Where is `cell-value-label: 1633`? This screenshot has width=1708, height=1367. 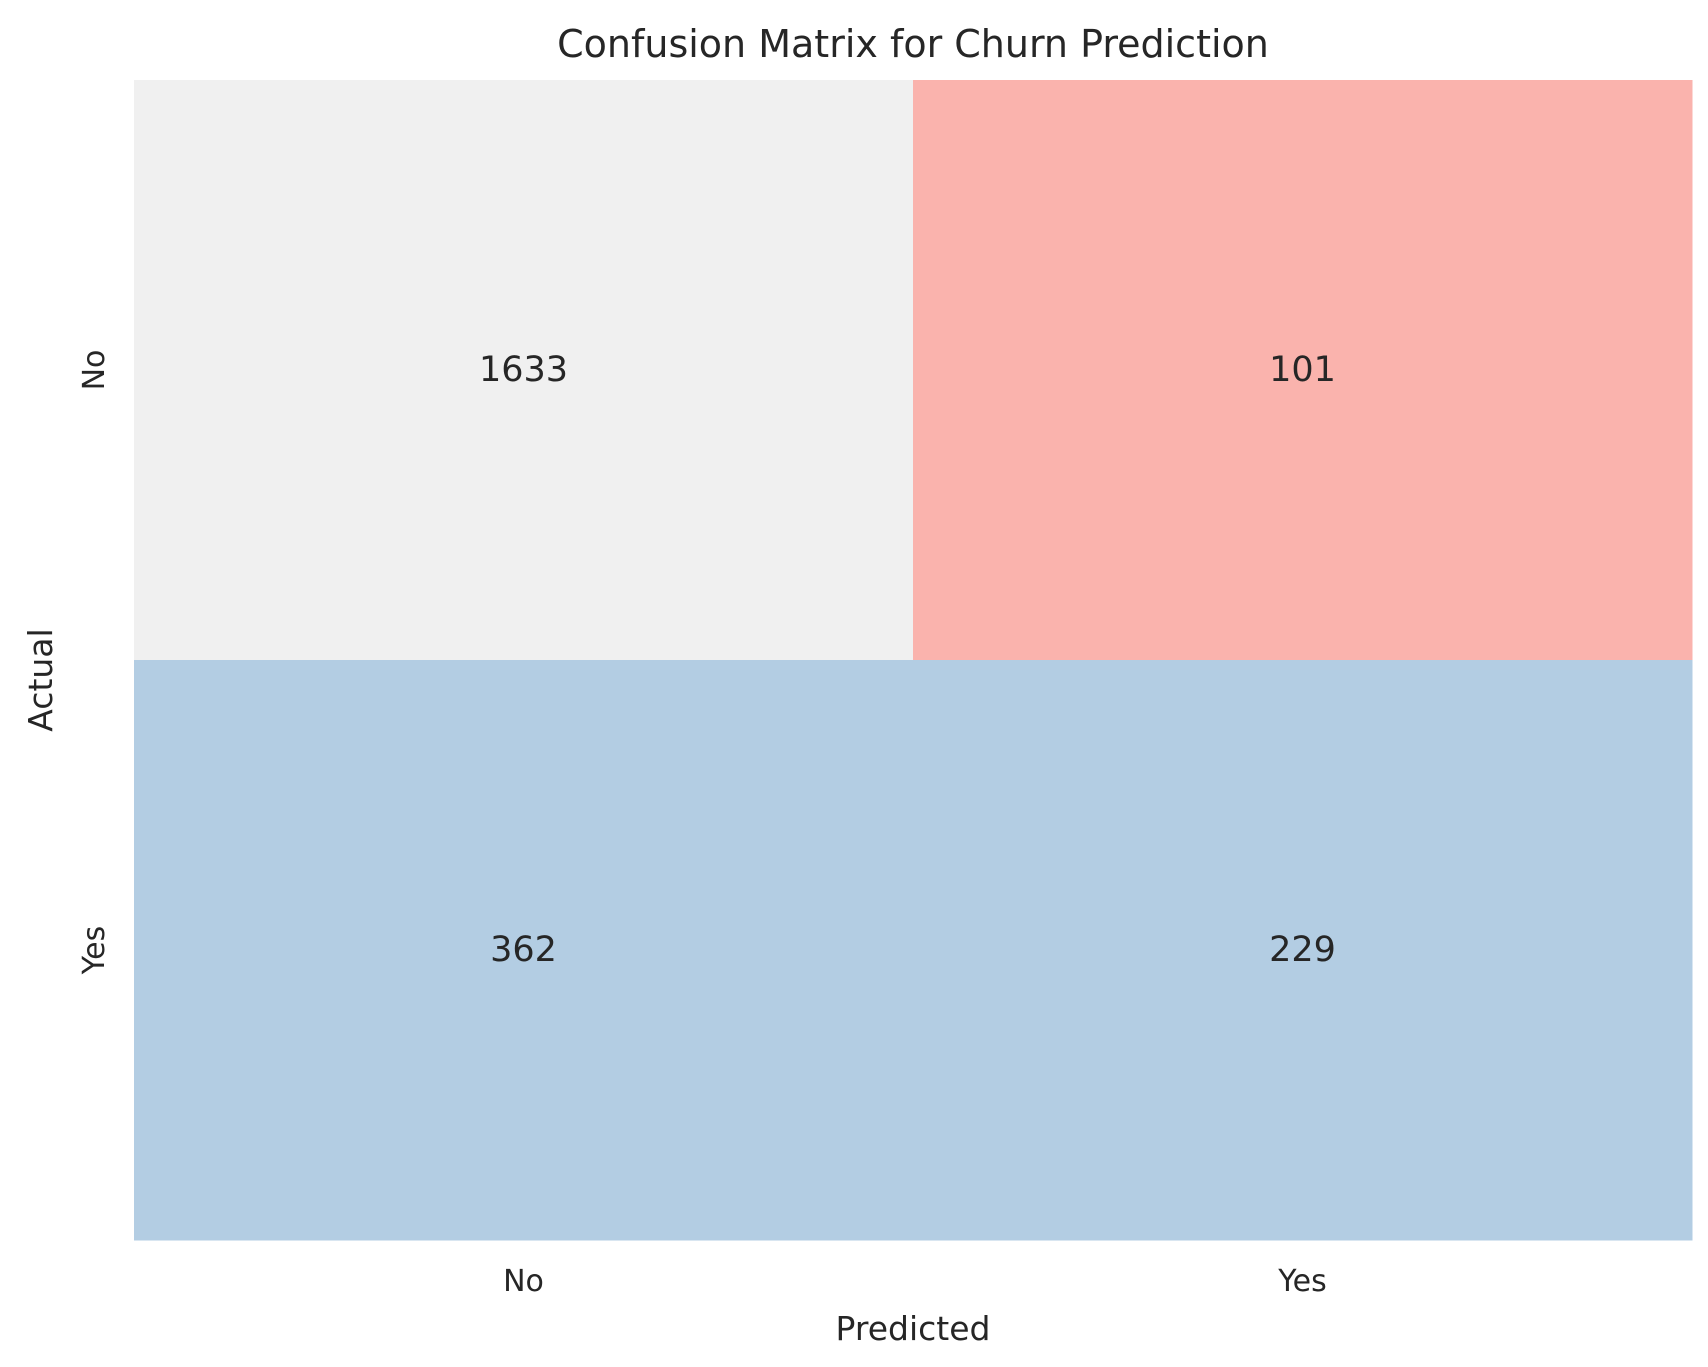
cell-value-label: 1633 is located at coordinates (523, 370).